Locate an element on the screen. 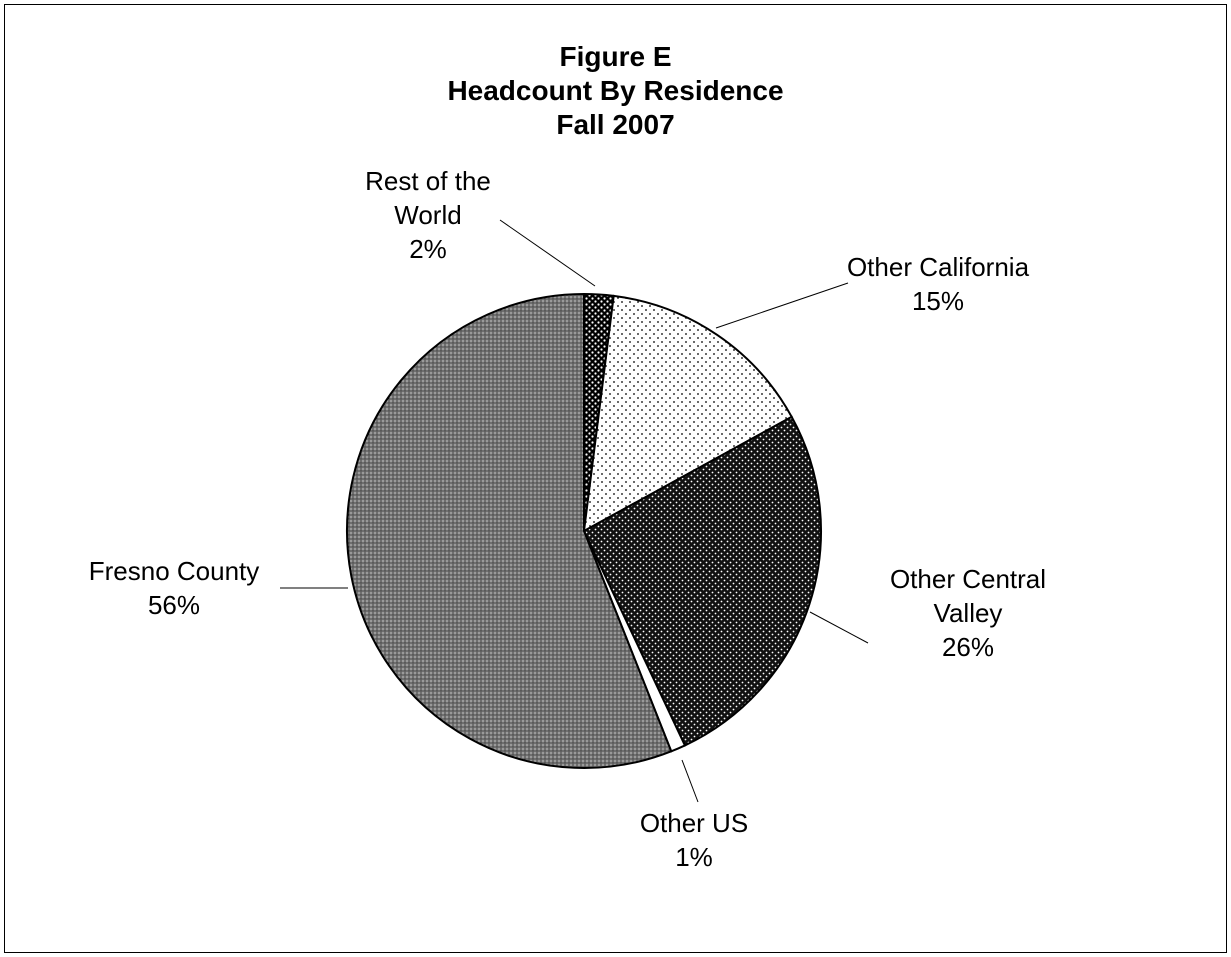 The image size is (1231, 957). chart-title-line-3: Fall 2007 is located at coordinates (615, 124).